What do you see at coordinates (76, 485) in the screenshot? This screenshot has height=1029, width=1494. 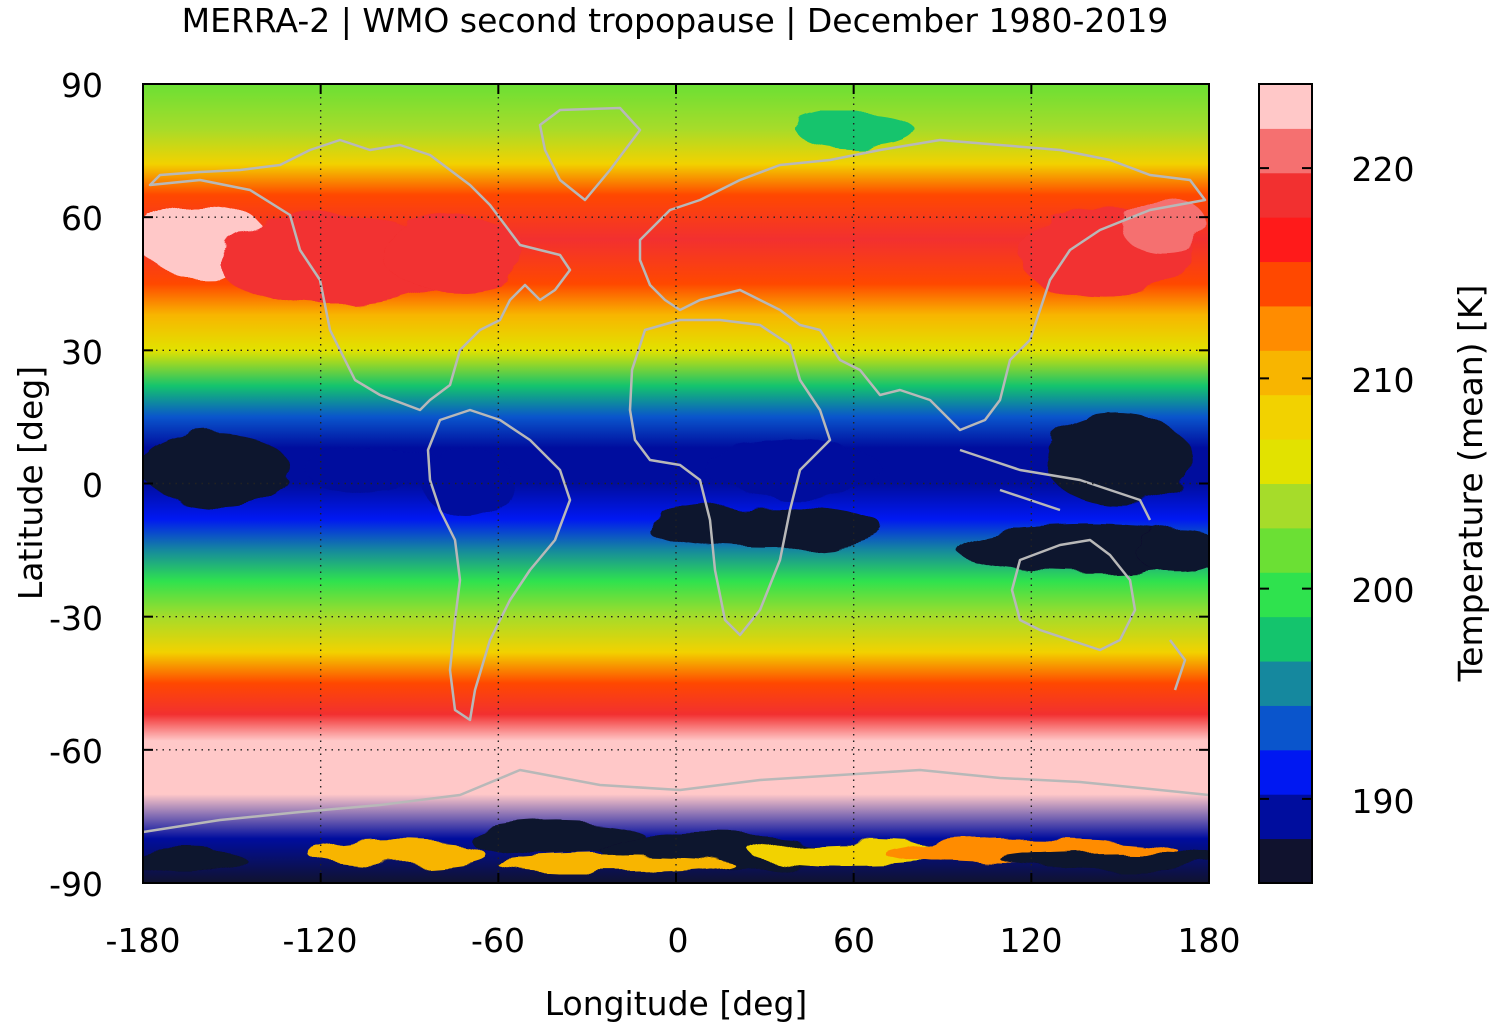 I see `y-tick-labels: 90 60 30 0 -30 -60 -90` at bounding box center [76, 485].